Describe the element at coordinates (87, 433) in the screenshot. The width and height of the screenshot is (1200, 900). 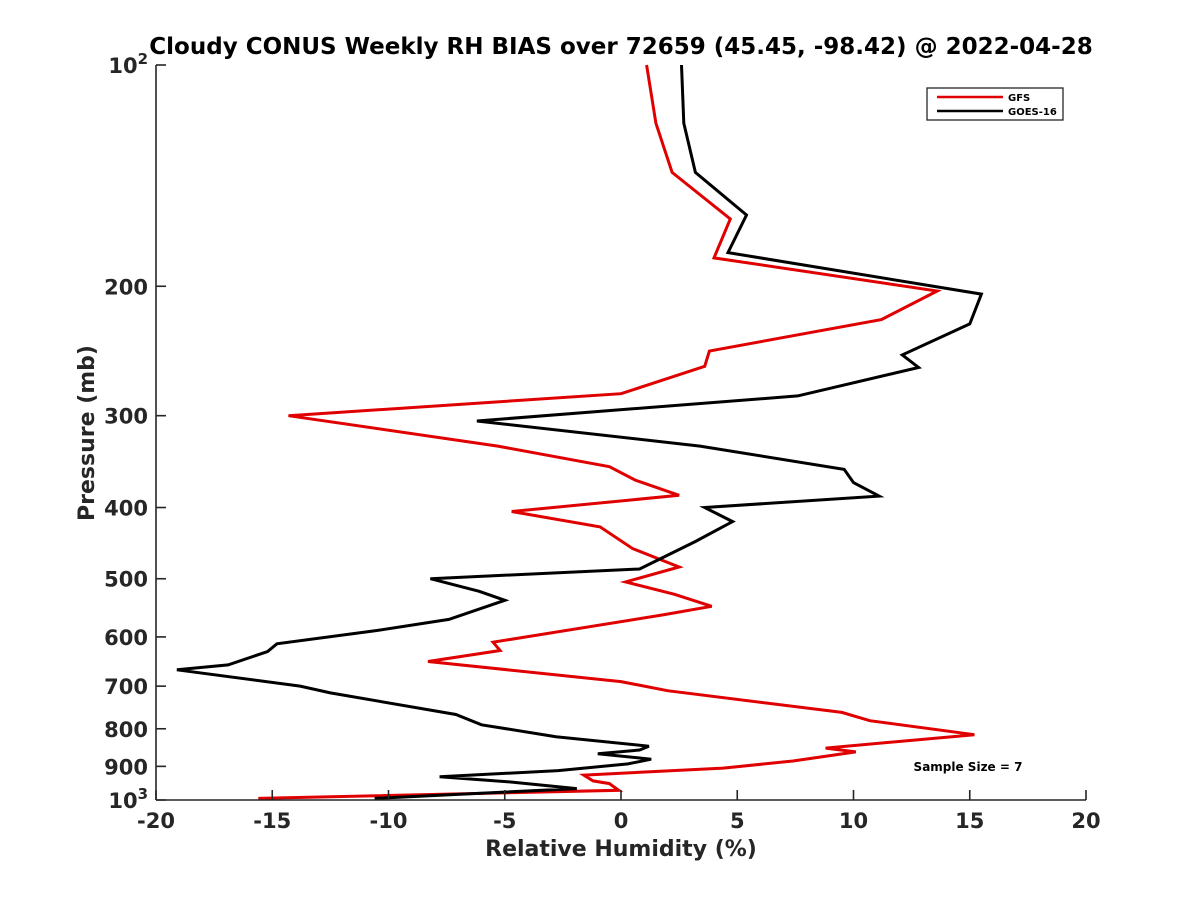
I see `y-axis-label: Pressure (mb)` at that location.